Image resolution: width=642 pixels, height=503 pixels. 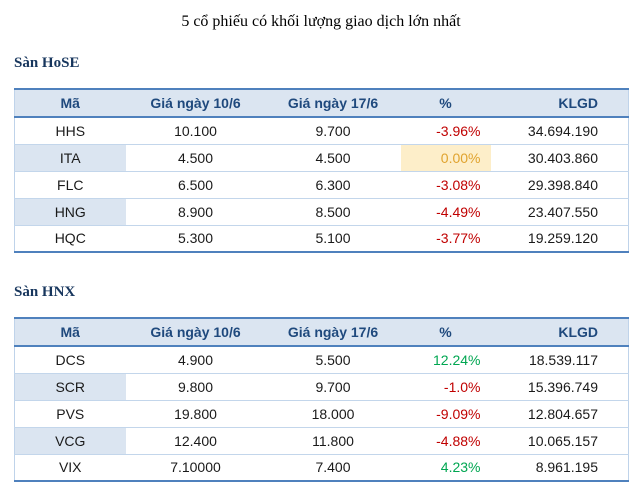 What do you see at coordinates (445, 238) in the screenshot?
I see `cell-percent: -3.77%` at bounding box center [445, 238].